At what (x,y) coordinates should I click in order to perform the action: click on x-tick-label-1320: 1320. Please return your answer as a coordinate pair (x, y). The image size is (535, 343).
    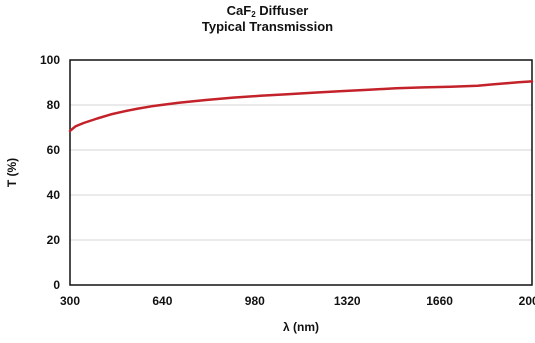
    Looking at the image, I should click on (347, 301).